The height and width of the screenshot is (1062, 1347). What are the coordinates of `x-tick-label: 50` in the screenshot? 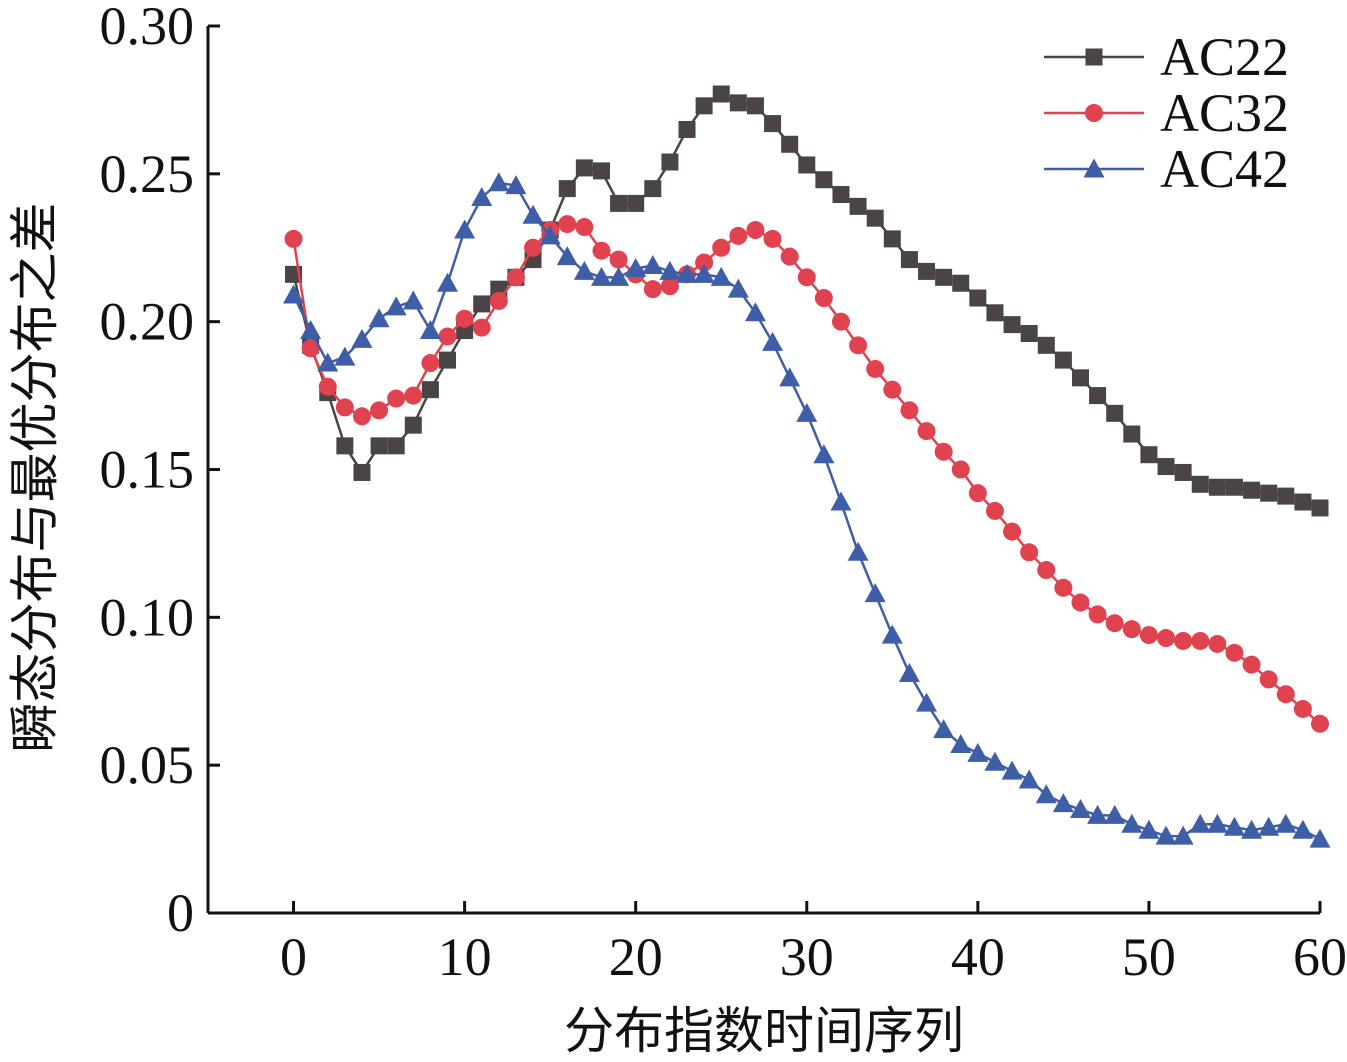 It's located at (1149, 957).